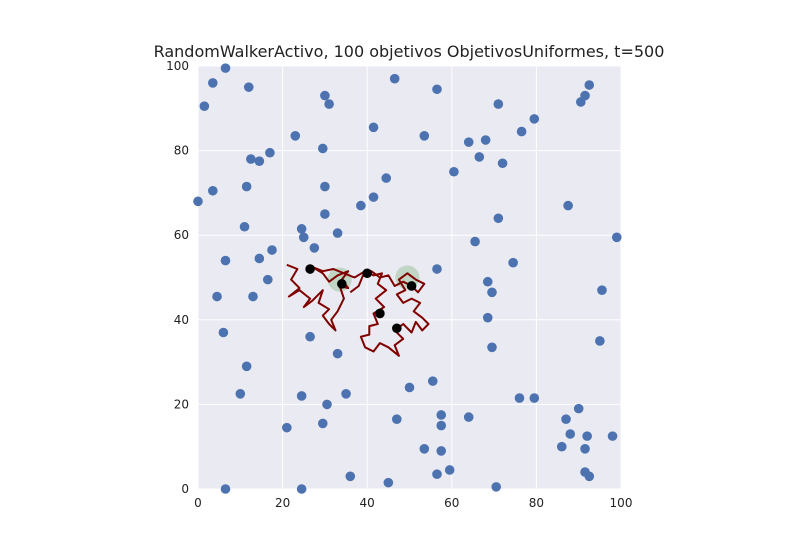 Image resolution: width=800 pixels, height=555 pixels. What do you see at coordinates (361, 299) in the screenshot?
I see `found-targets` at bounding box center [361, 299].